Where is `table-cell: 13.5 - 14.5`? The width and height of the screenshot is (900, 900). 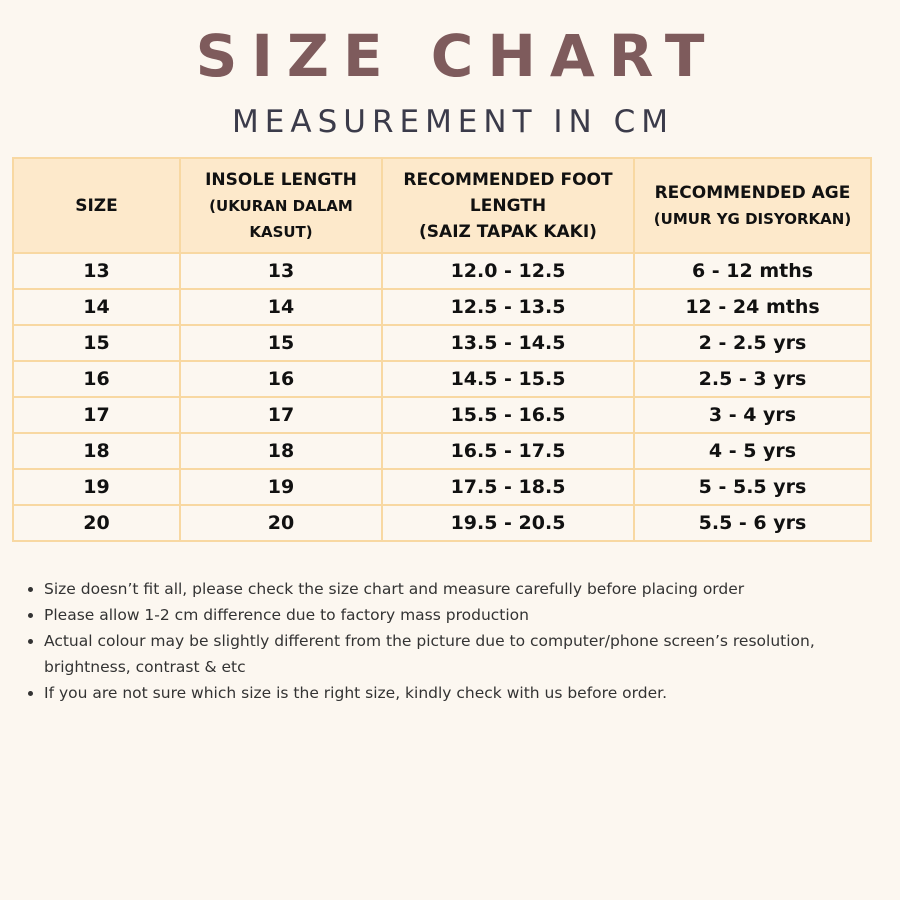 table-cell: 13.5 - 14.5 is located at coordinates (508, 343).